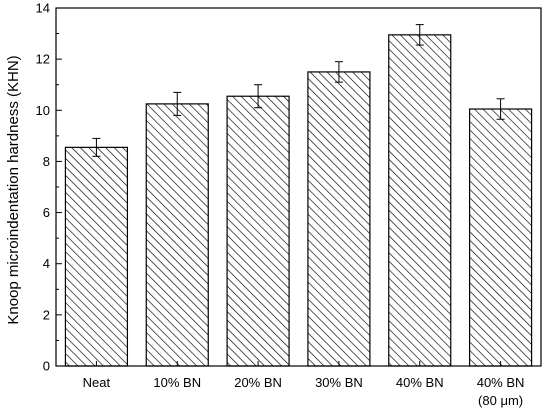 This screenshot has width=550, height=415. Describe the element at coordinates (13, 189) in the screenshot. I see `y-axis-title: Knoop microindentation hardness (KHN)` at that location.